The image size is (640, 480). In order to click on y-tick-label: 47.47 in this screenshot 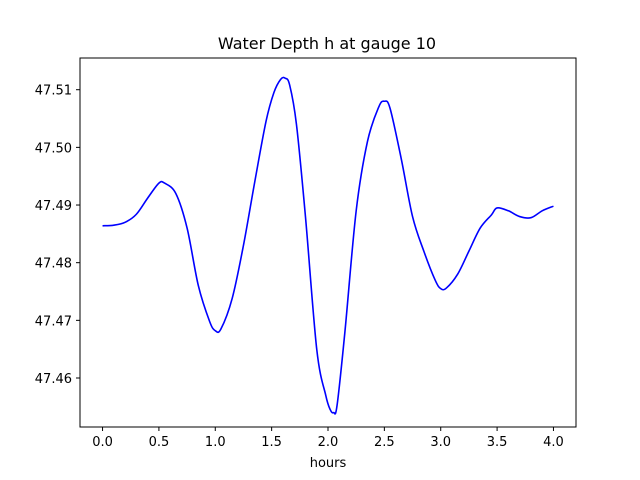, I will do `click(53, 321)`.